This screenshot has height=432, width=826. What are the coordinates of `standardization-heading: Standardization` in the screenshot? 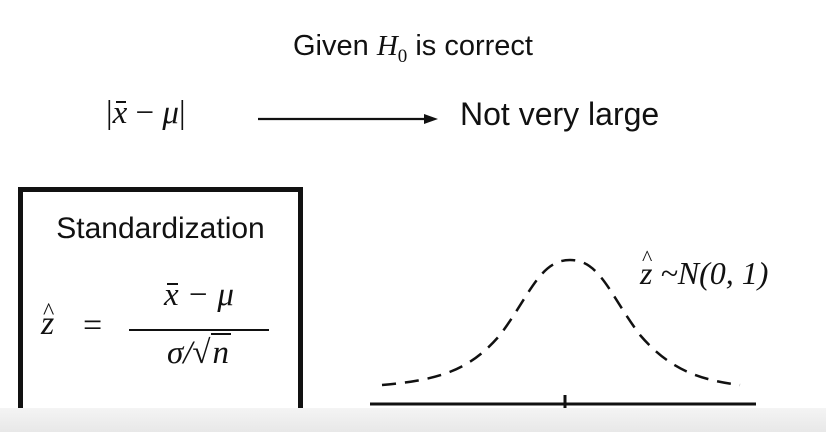 It's located at (160, 228).